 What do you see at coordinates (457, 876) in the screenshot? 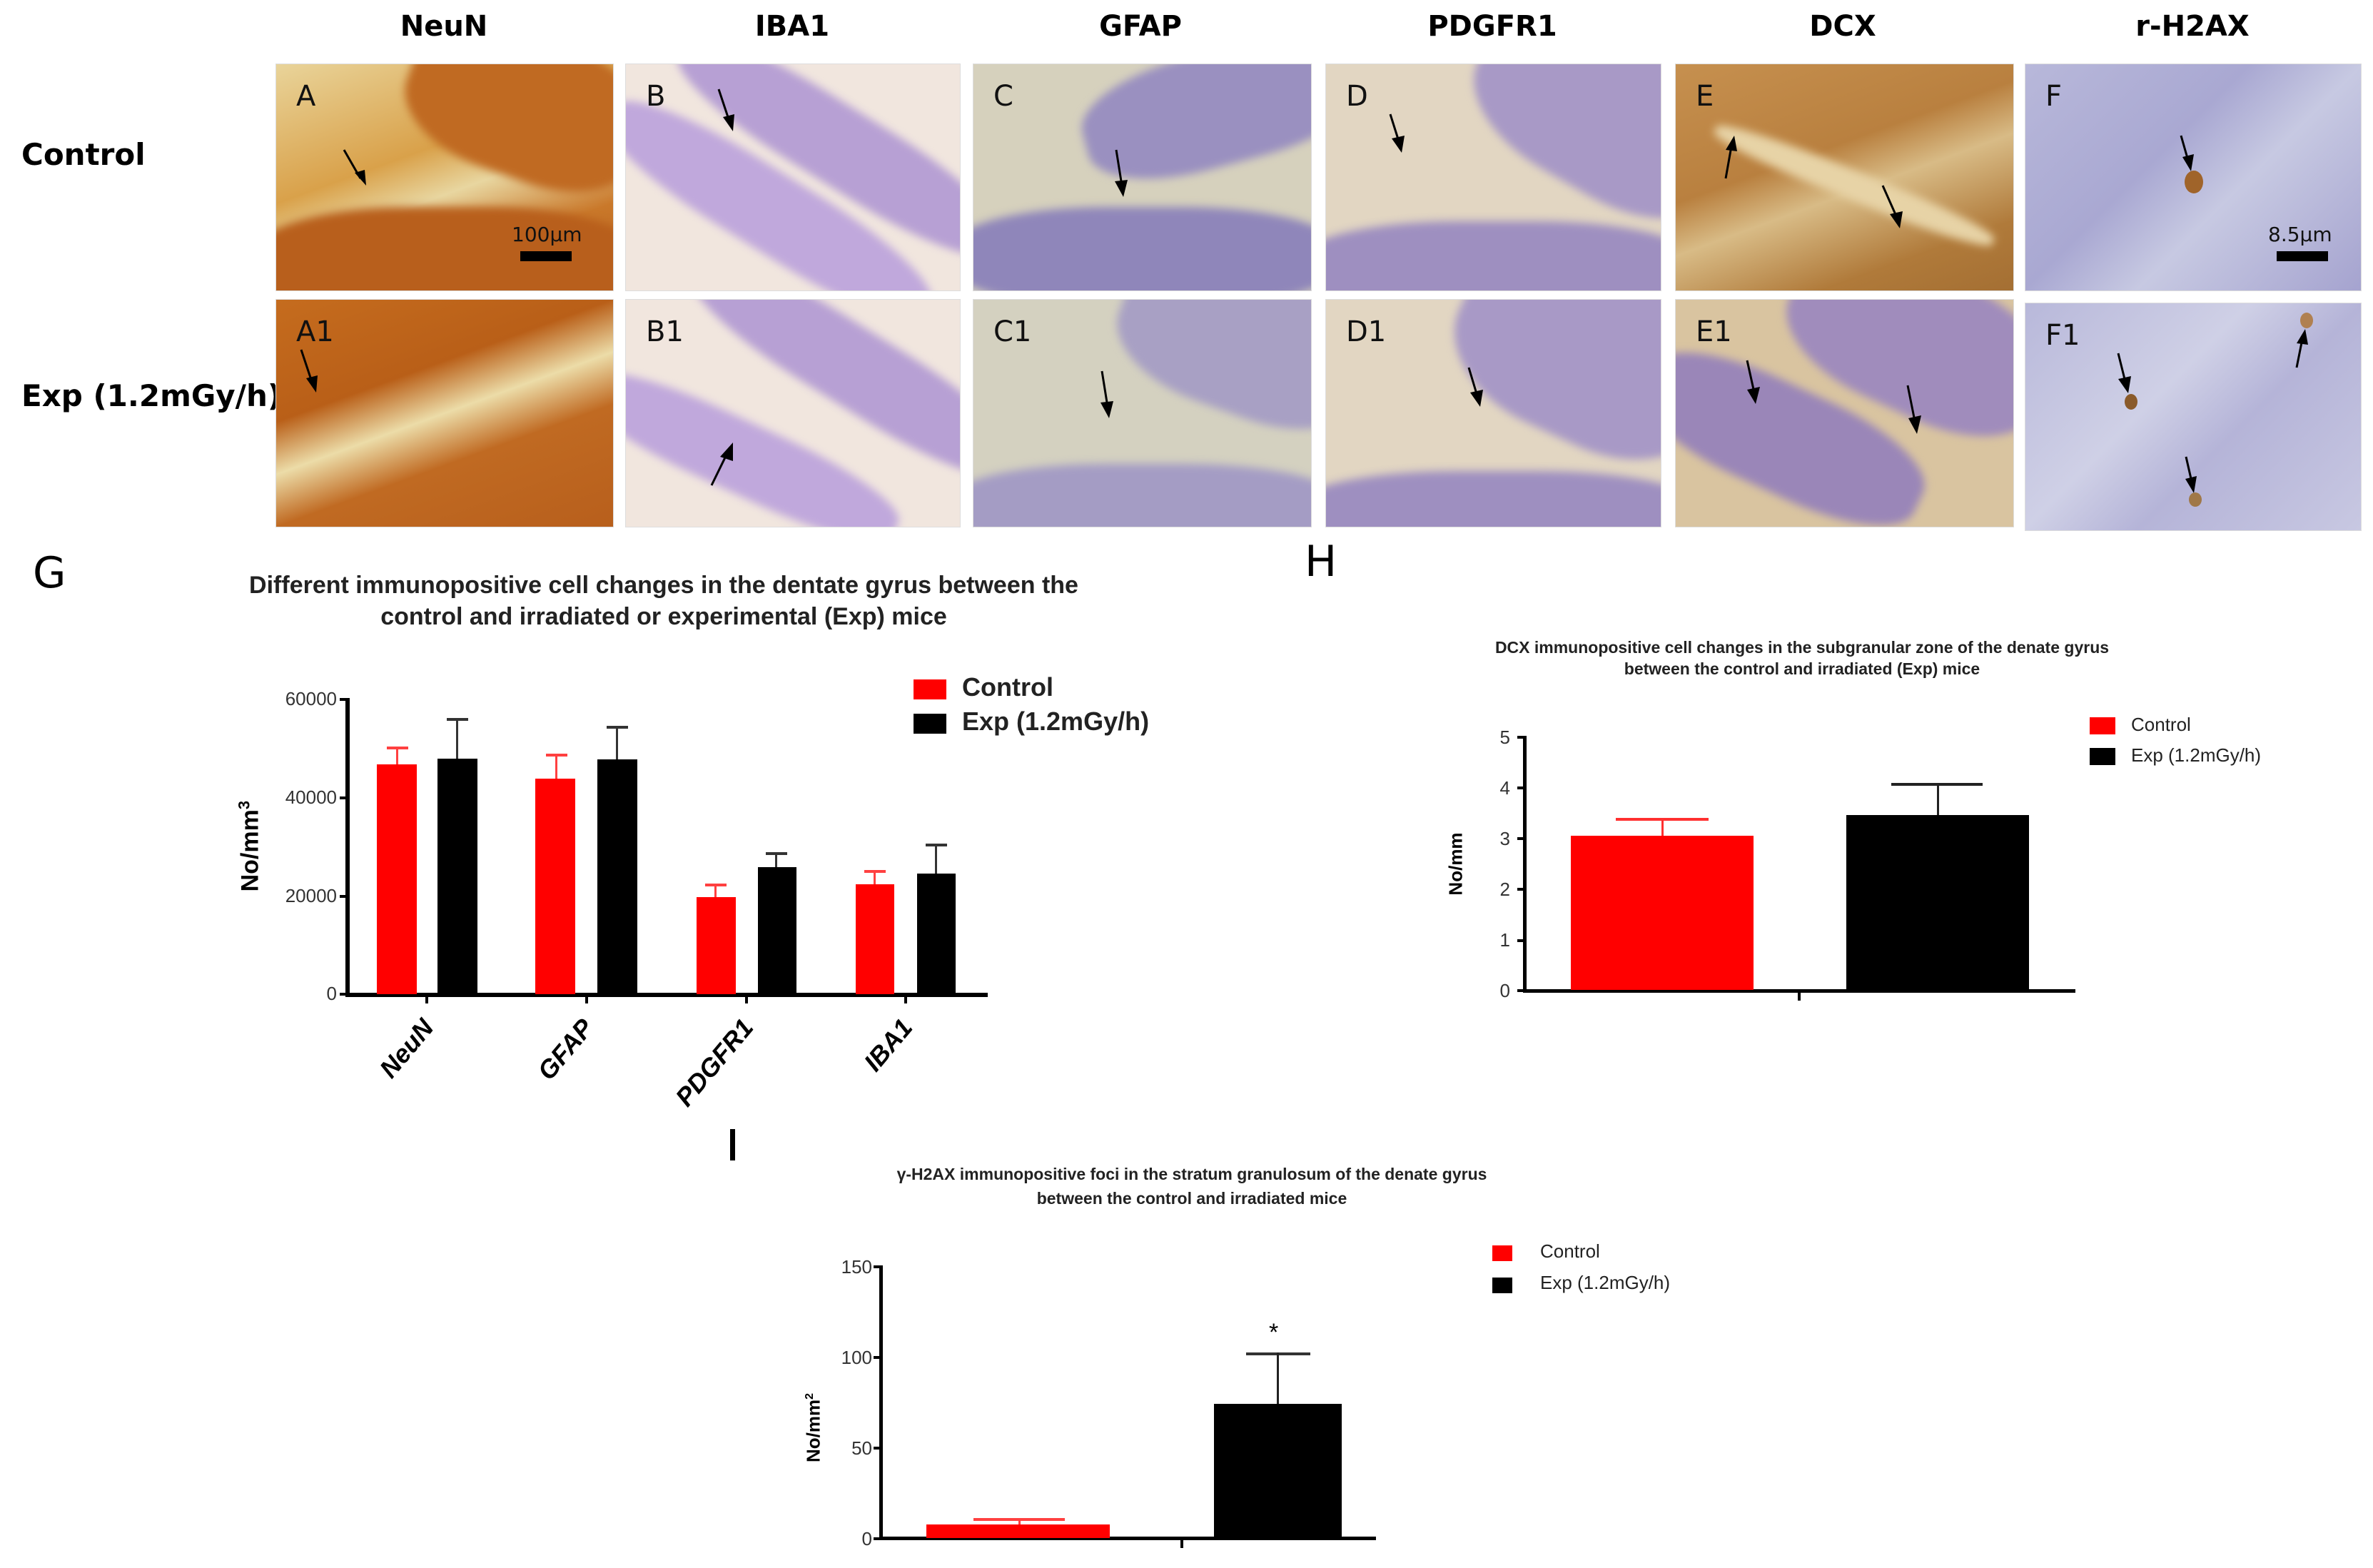
I see `bar-neun-exp` at bounding box center [457, 876].